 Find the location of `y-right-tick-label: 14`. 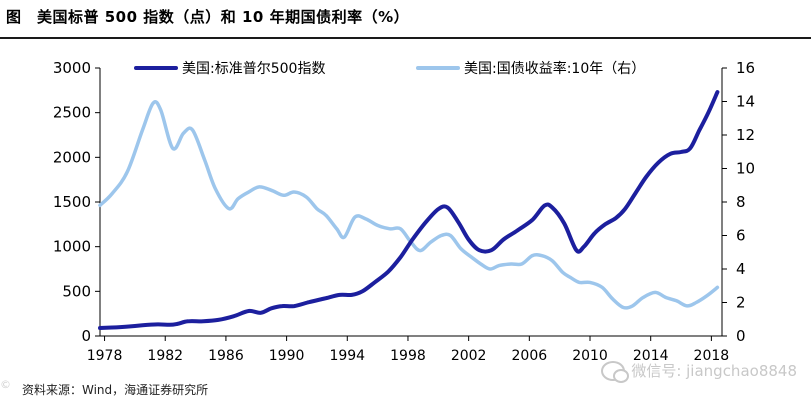

y-right-tick-label: 14 is located at coordinates (745, 102).